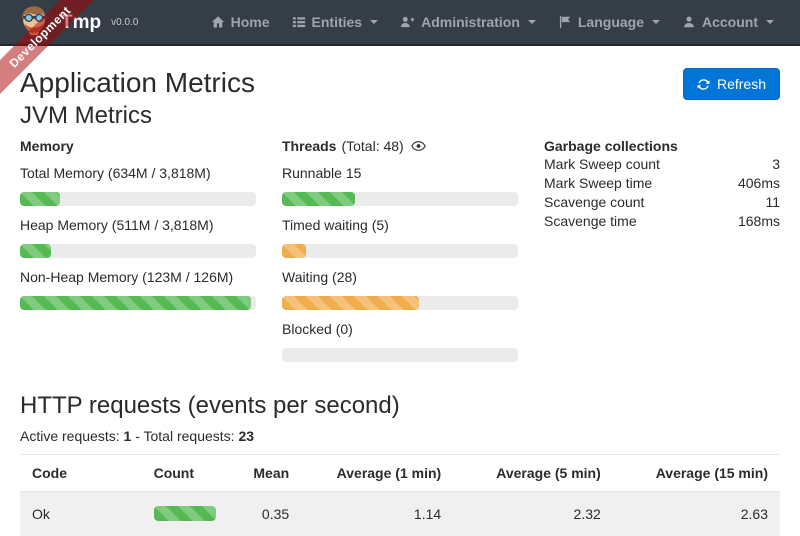 This screenshot has width=800, height=536. What do you see at coordinates (689, 22) in the screenshot?
I see `account-user-icon` at bounding box center [689, 22].